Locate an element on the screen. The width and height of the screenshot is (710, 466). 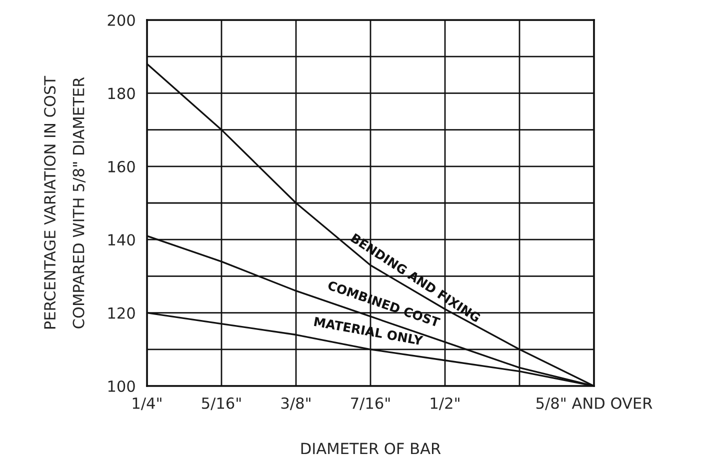
y-tick-label: 180 is located at coordinates (121, 94).